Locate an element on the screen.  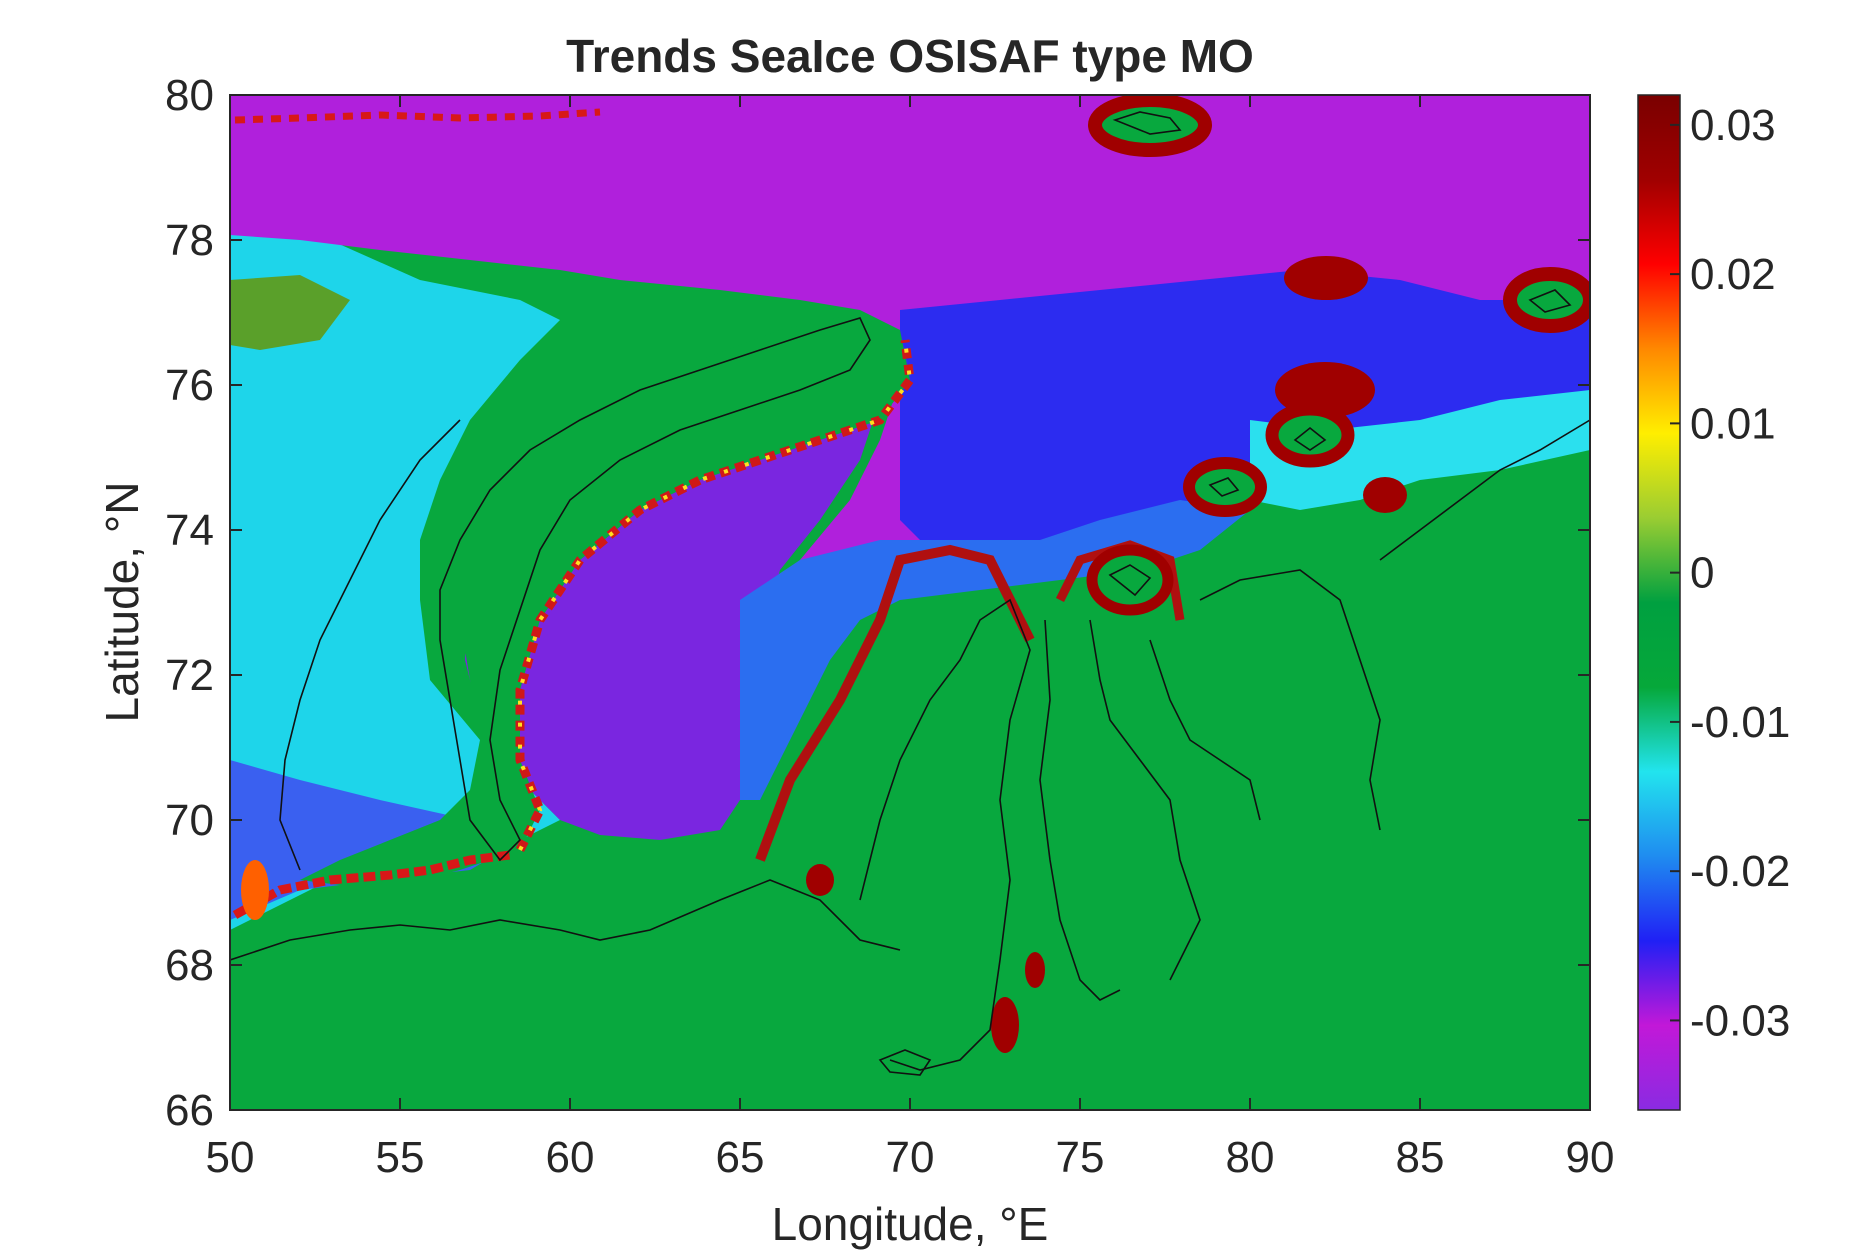
coastline-mainland is located at coordinates (565, 920).